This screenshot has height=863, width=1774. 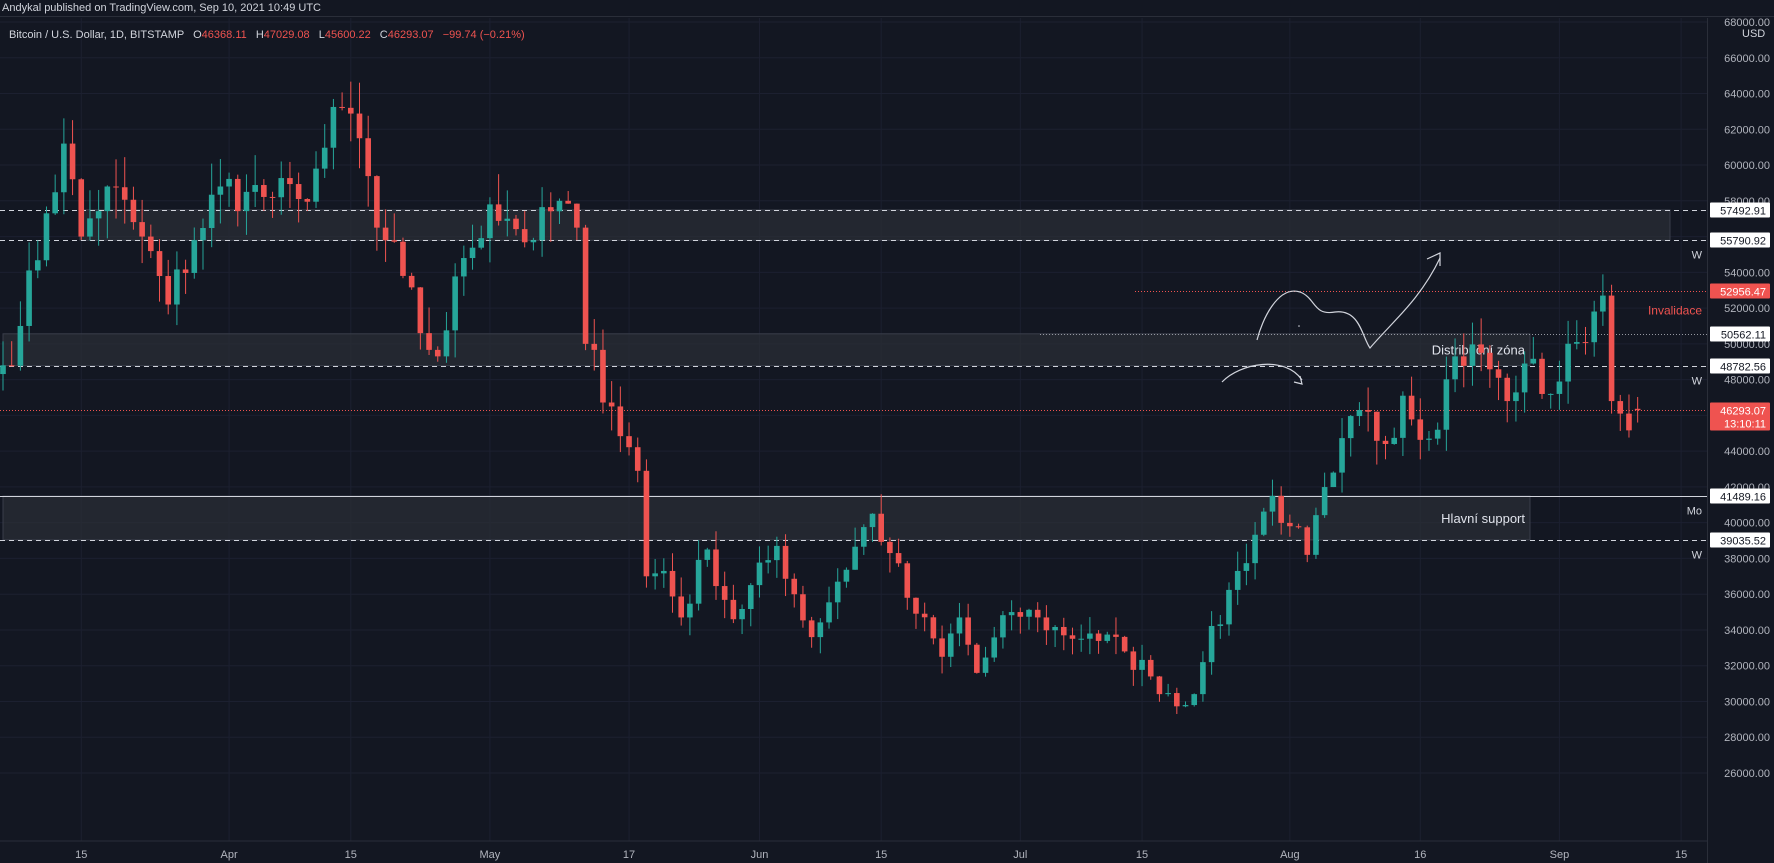 What do you see at coordinates (1747, 631) in the screenshot?
I see `y-tick-label: 34000.00` at bounding box center [1747, 631].